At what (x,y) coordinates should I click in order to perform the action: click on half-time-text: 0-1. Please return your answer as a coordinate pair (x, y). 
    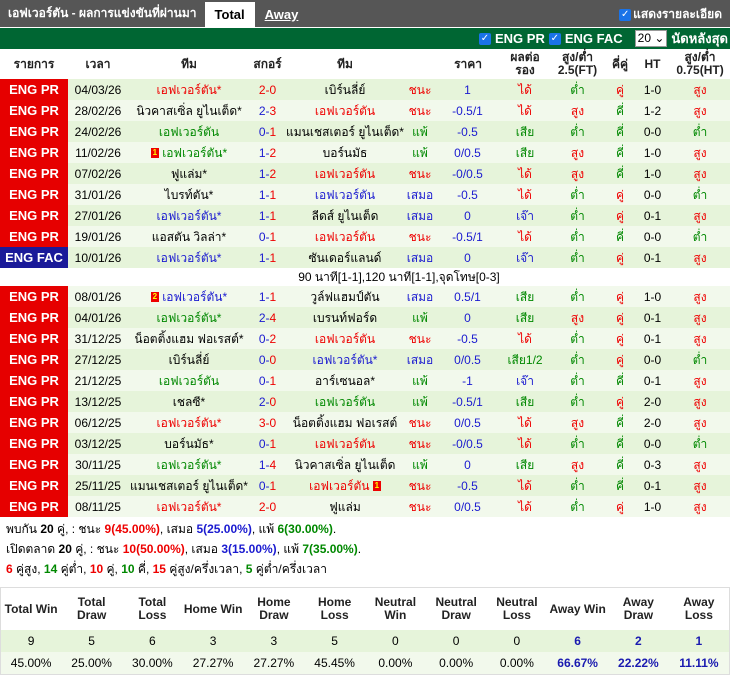
    Looking at the image, I should click on (652, 380).